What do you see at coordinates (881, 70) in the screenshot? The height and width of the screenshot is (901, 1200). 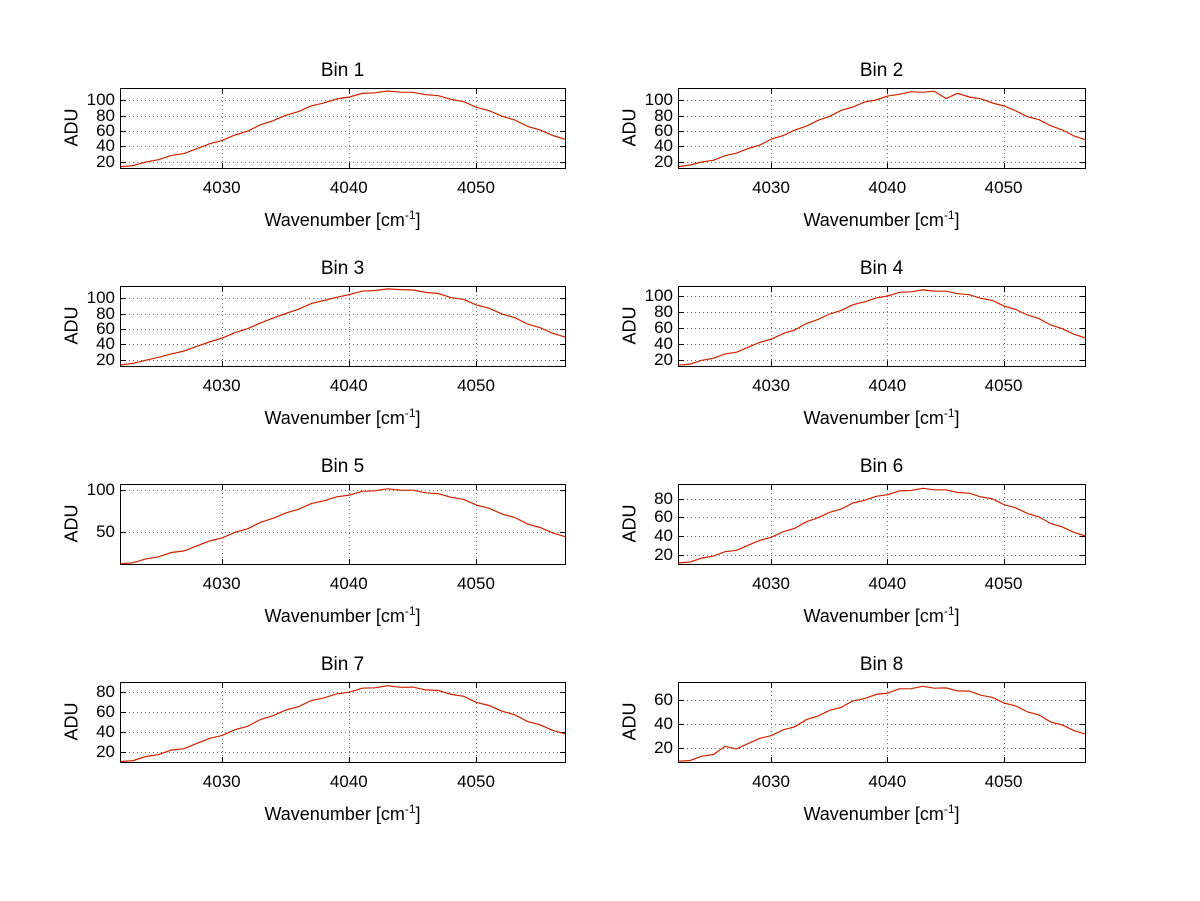 I see `subplot-title: Bin 2` at bounding box center [881, 70].